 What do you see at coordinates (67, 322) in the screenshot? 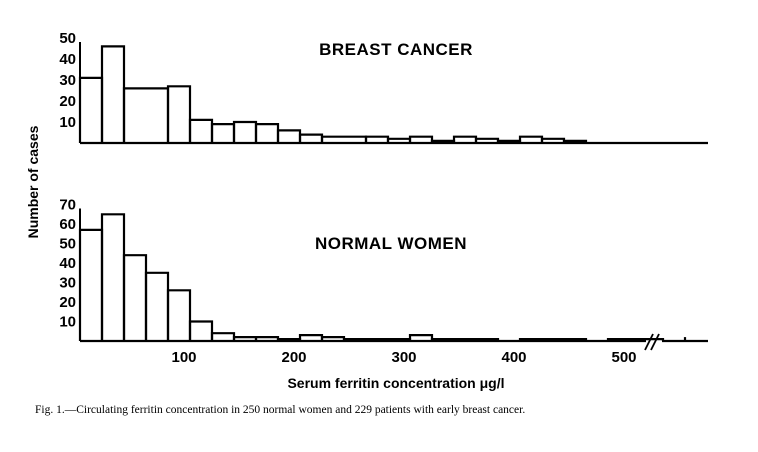
I see `normal-women-y-tick-label: 10` at bounding box center [67, 322].